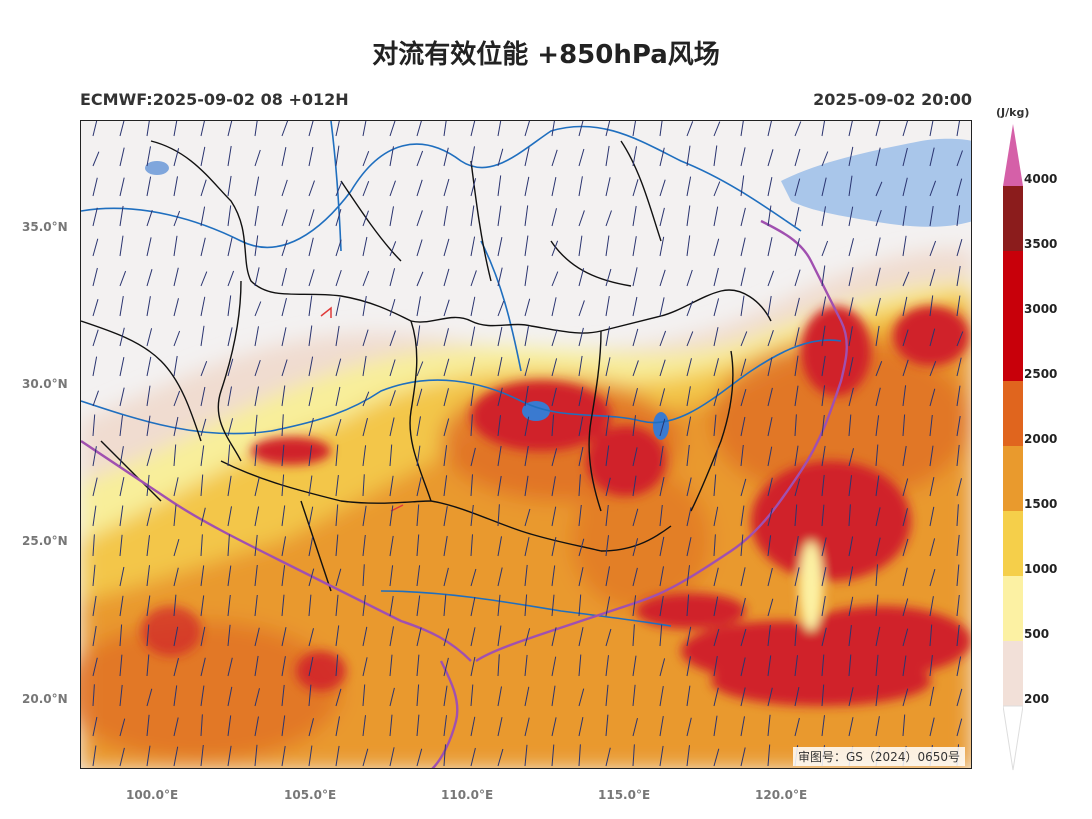  Describe the element at coordinates (1041, 569) in the screenshot. I see `colorbar-tick-1000: 1000` at that location.